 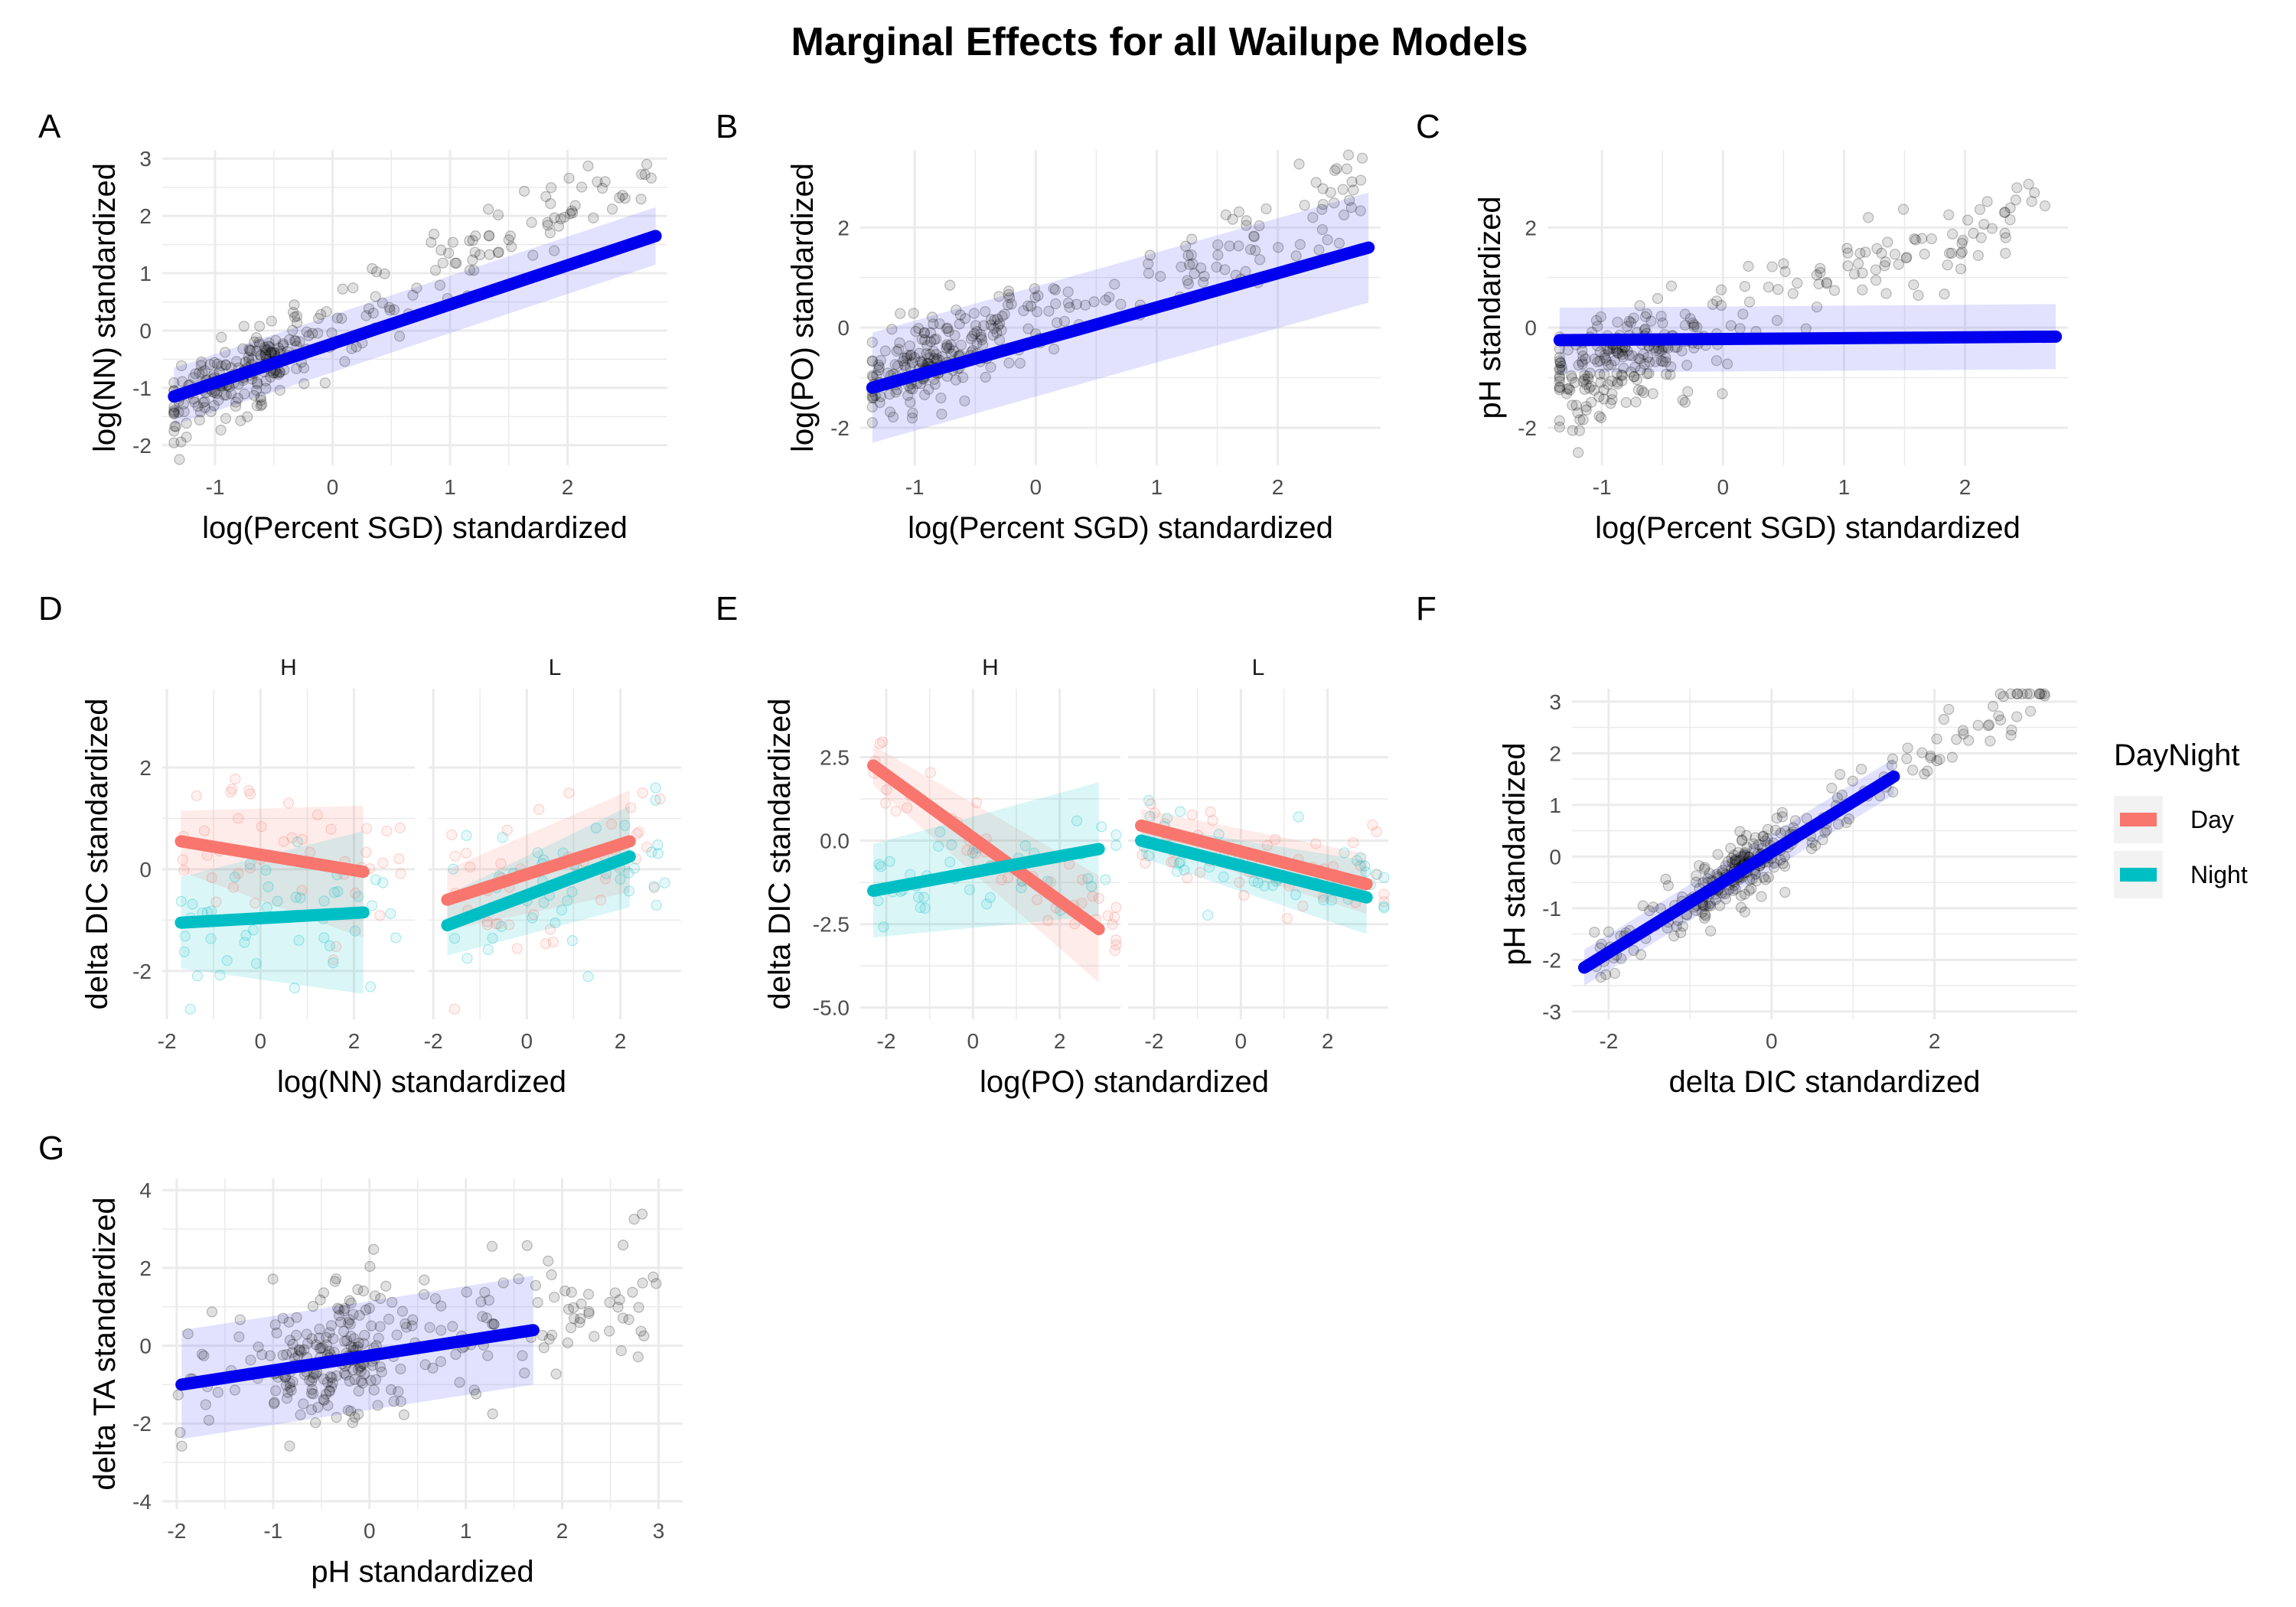 What do you see at coordinates (1935, 1041) in the screenshot?
I see `x-tick-label: 2` at bounding box center [1935, 1041].